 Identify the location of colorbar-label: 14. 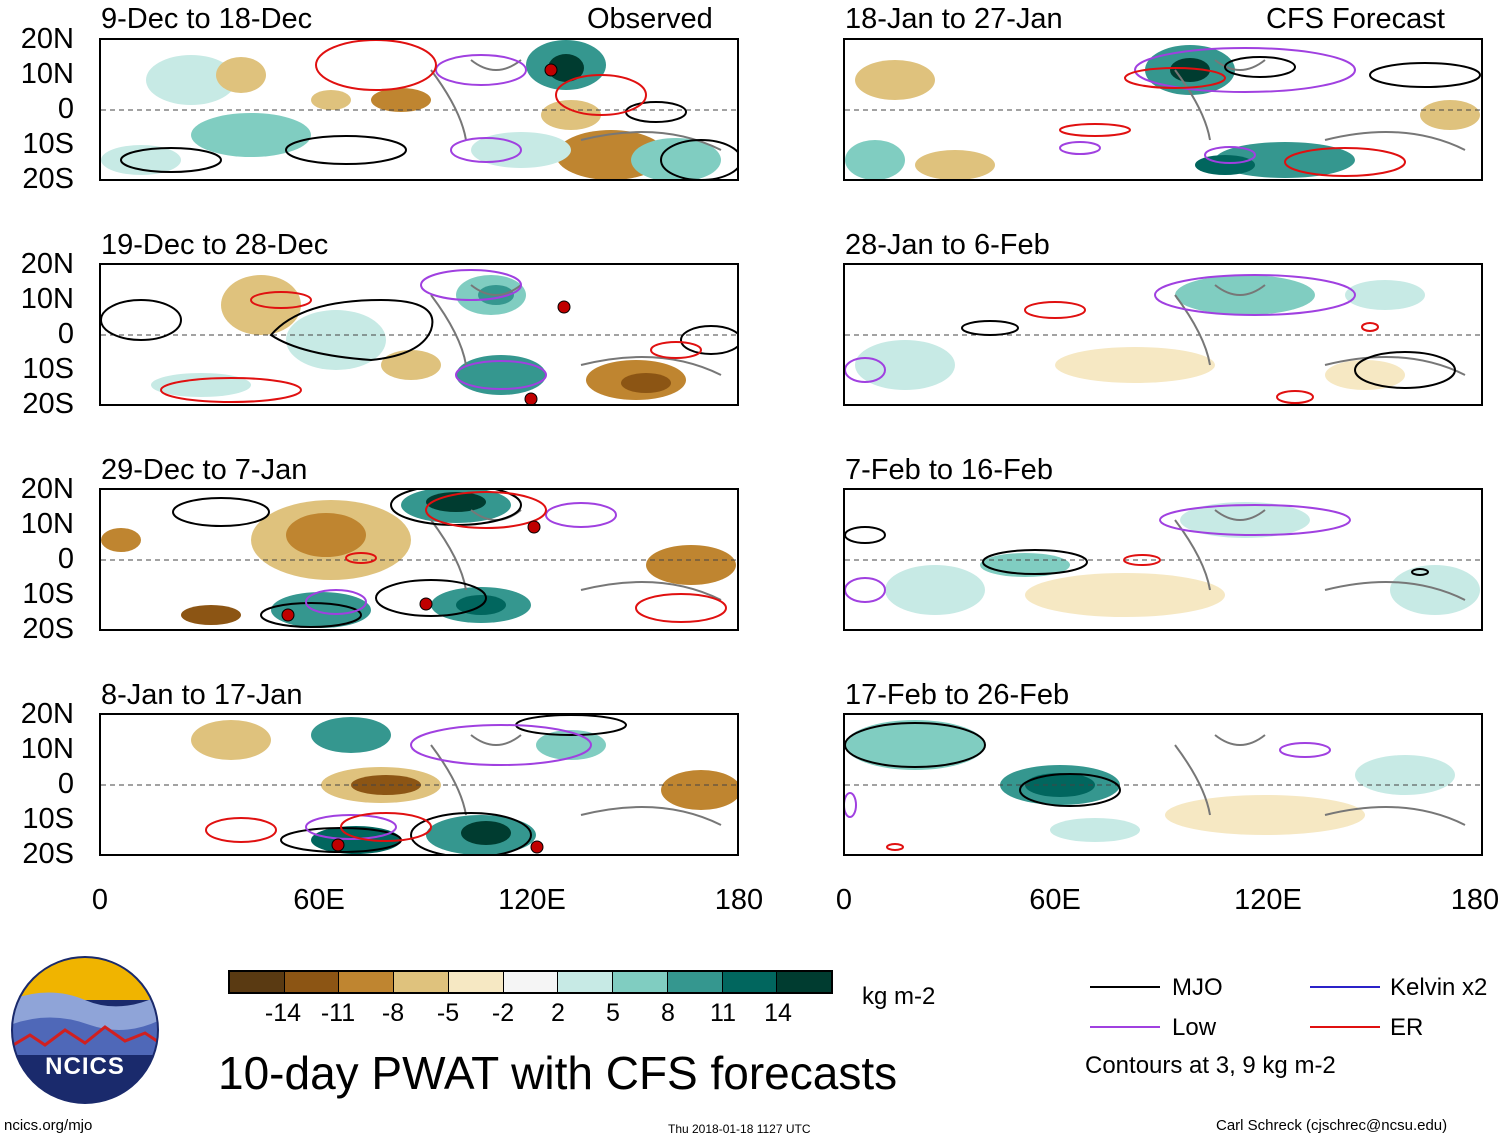
(778, 1013).